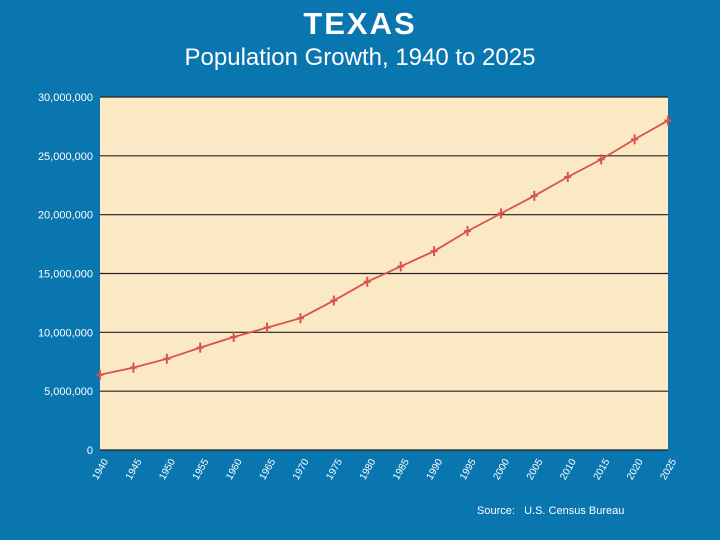 Image resolution: width=720 pixels, height=540 pixels. I want to click on x-tick-label: 1990, so click(435, 469).